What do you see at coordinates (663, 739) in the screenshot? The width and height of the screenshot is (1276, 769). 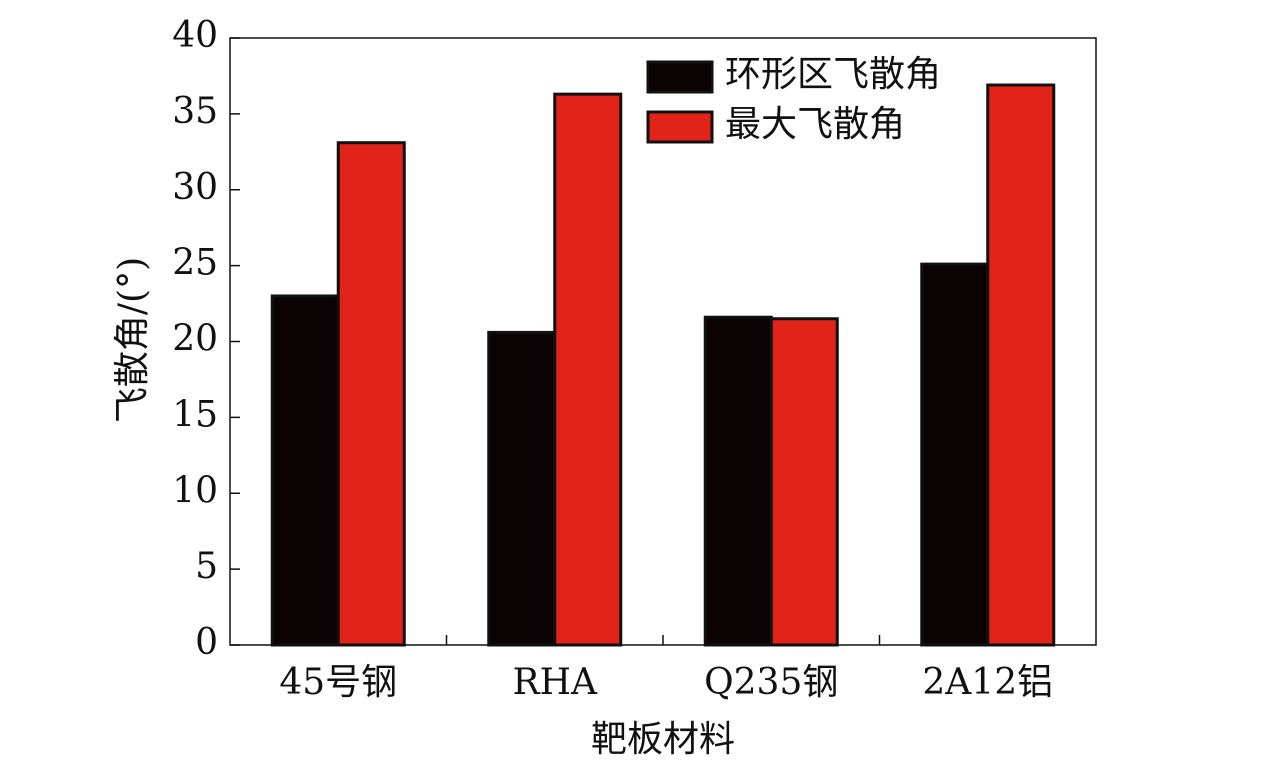 I see `x-axis-label: 靶板材料` at bounding box center [663, 739].